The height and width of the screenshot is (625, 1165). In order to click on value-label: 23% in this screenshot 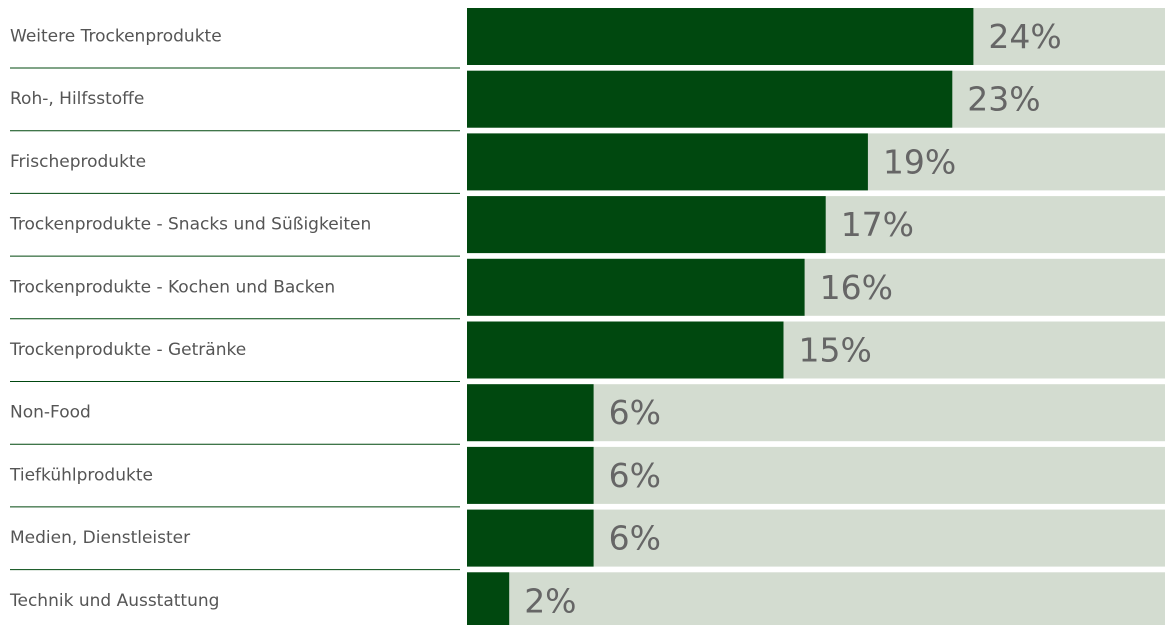, I will do `click(1003, 99)`.